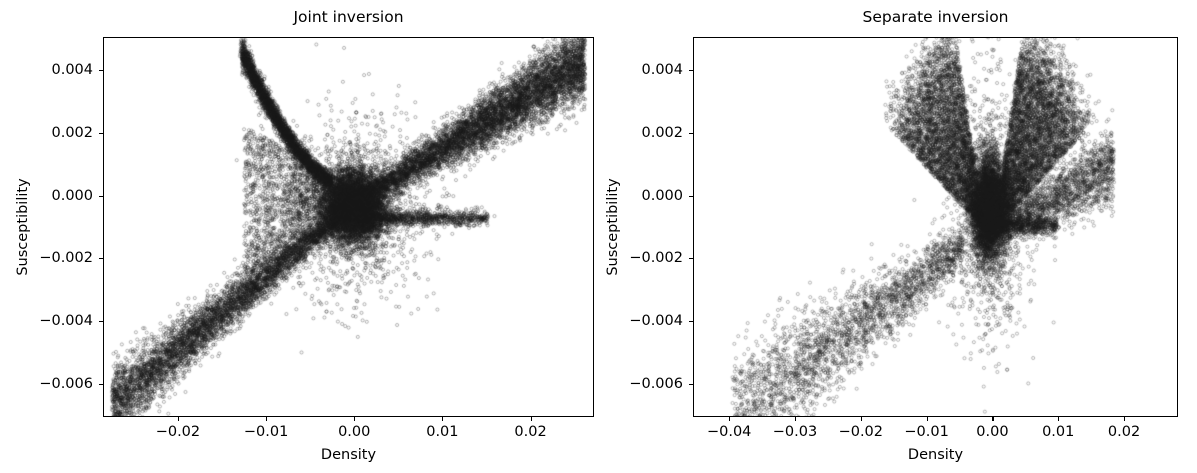  What do you see at coordinates (935, 17) in the screenshot?
I see `panel-title: Separate inversion` at bounding box center [935, 17].